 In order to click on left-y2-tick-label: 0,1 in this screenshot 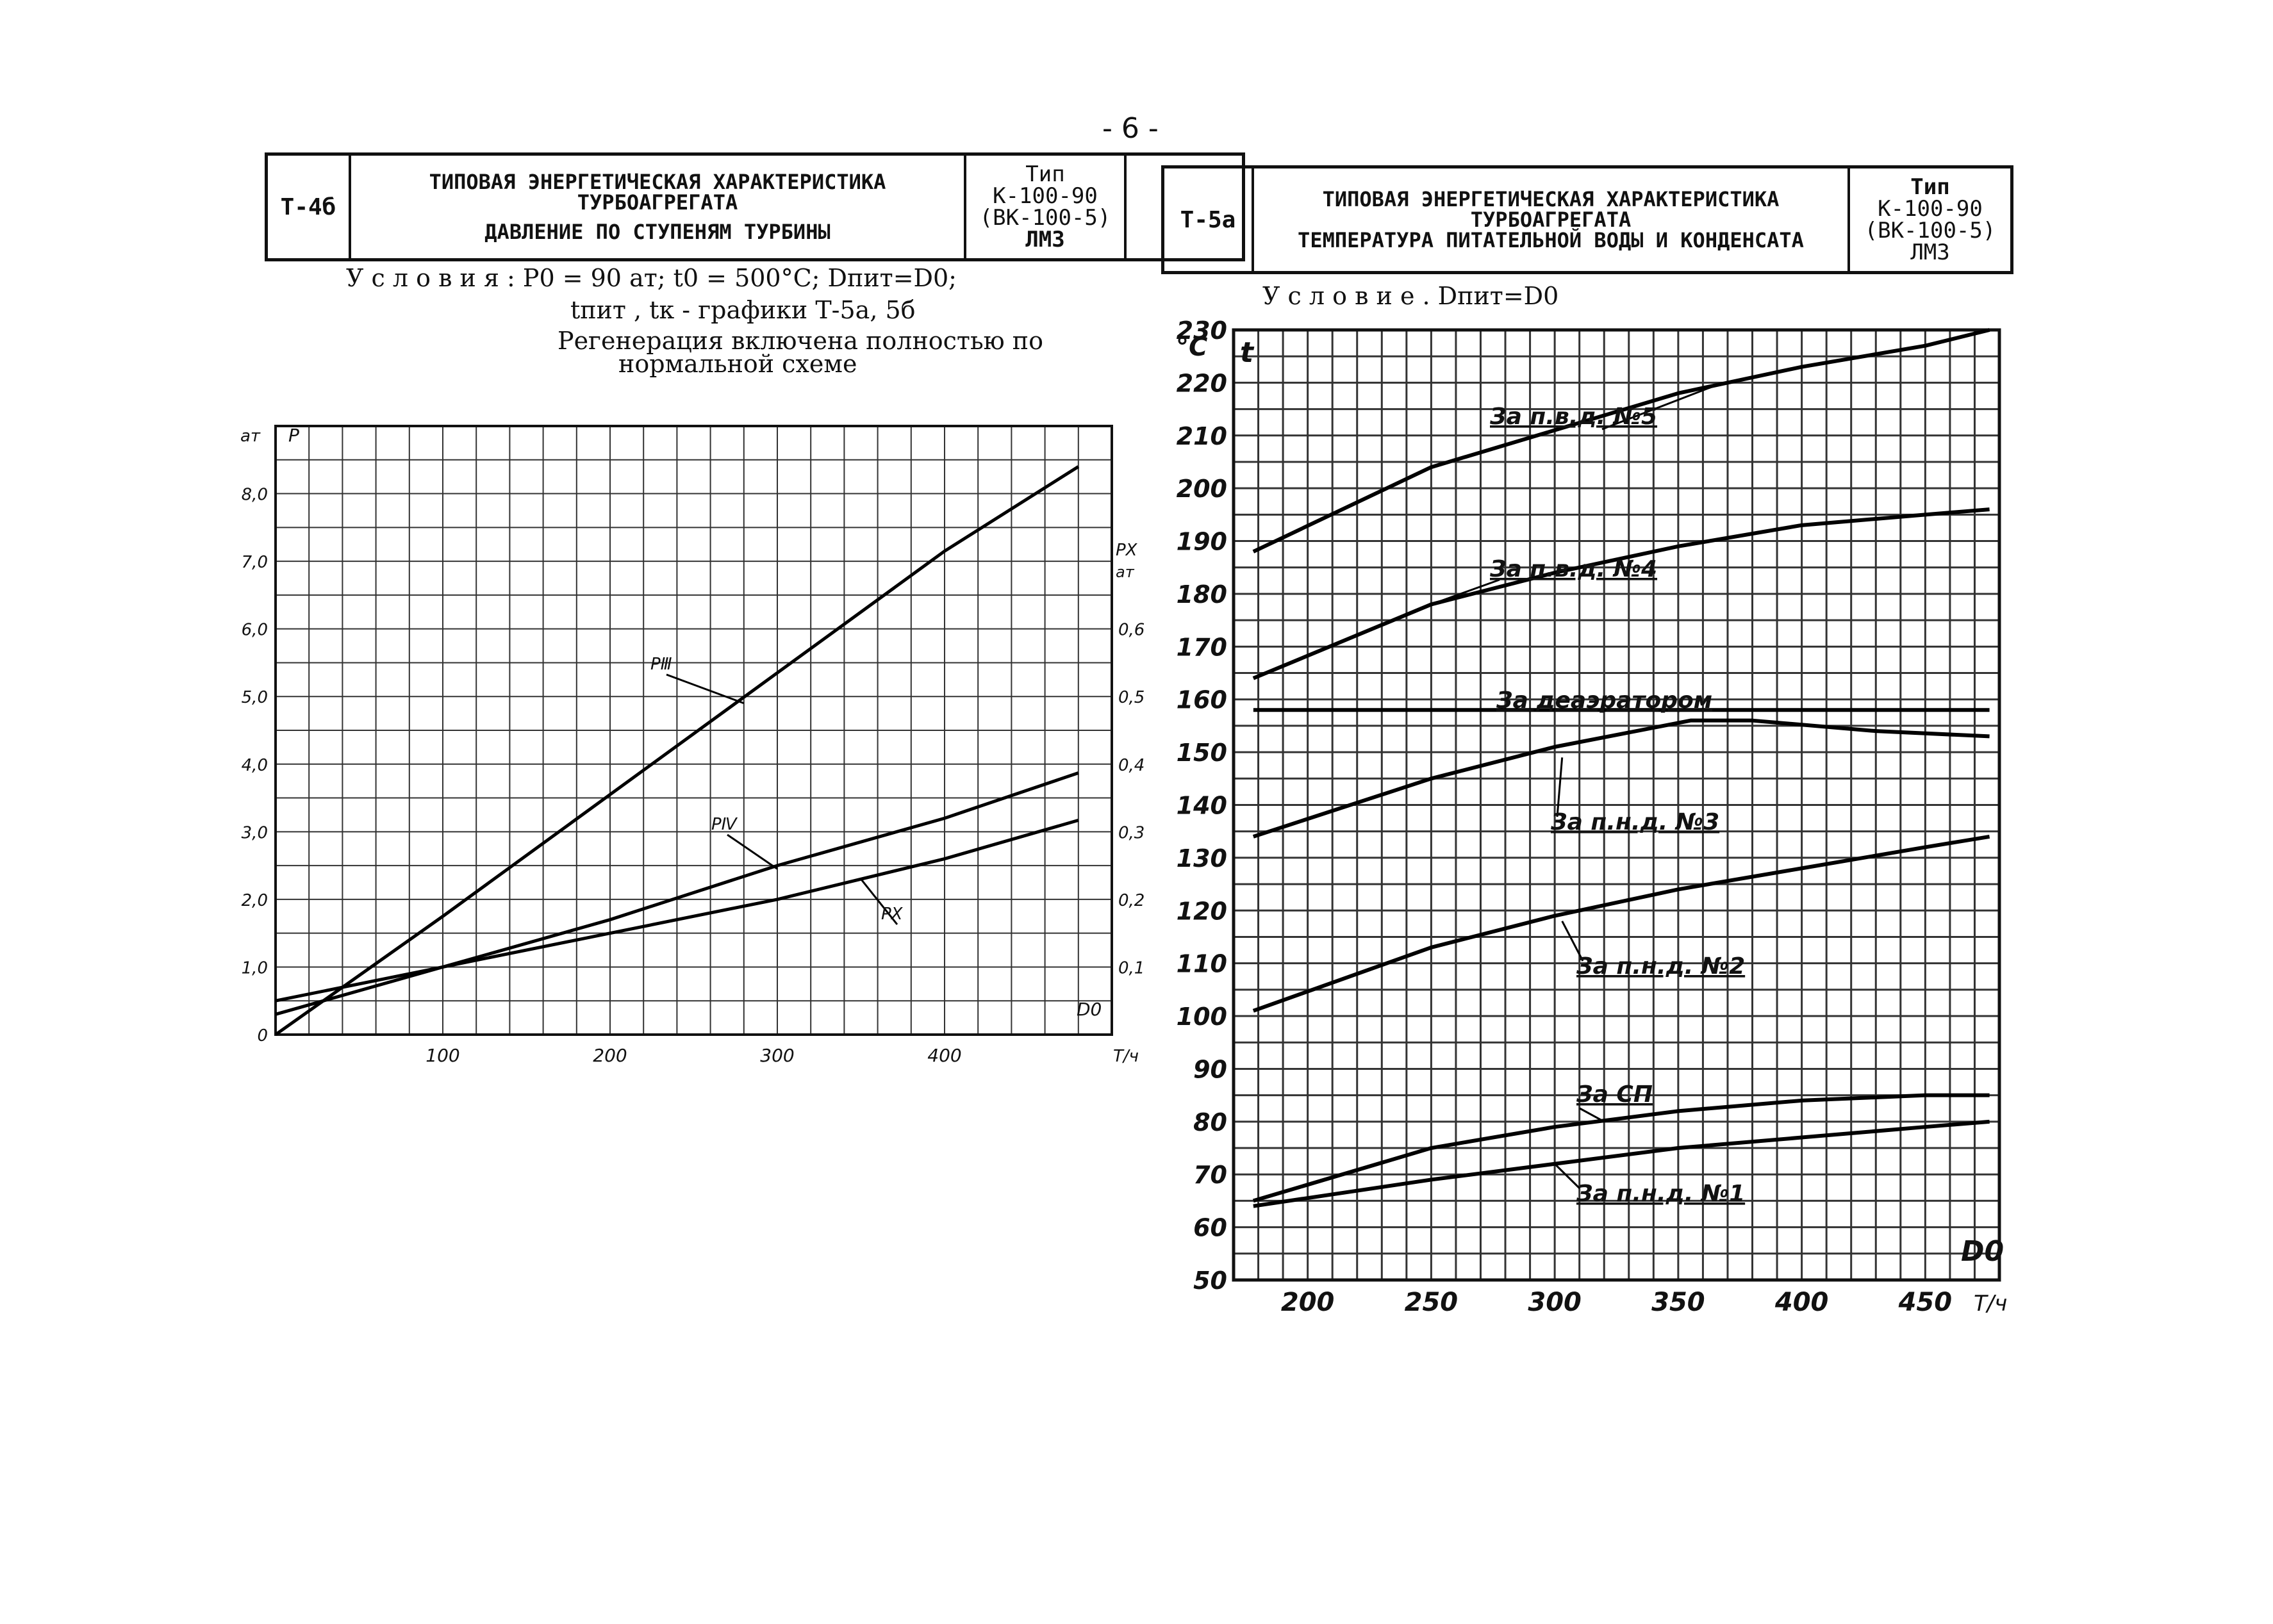, I will do `click(1131, 968)`.